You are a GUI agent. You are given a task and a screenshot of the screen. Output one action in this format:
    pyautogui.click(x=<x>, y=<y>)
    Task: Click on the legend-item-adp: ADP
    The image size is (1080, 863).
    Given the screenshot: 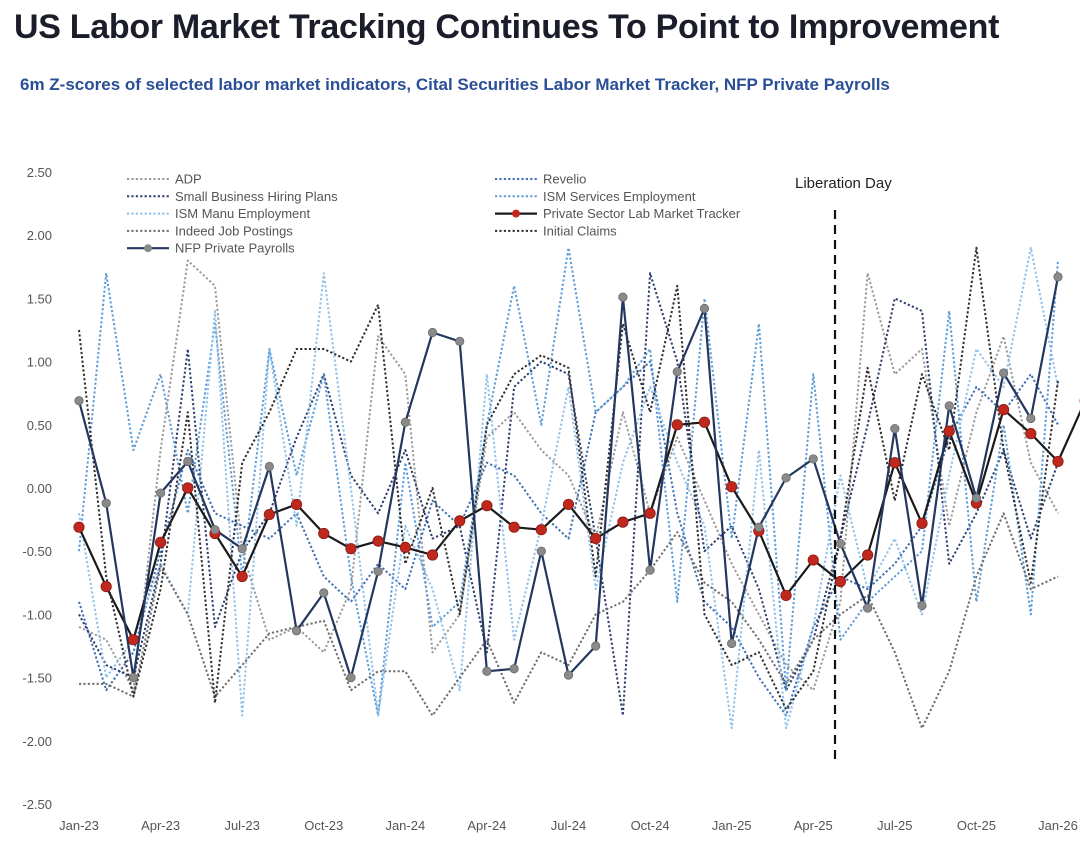 What is the action you would take?
    pyautogui.click(x=164, y=179)
    